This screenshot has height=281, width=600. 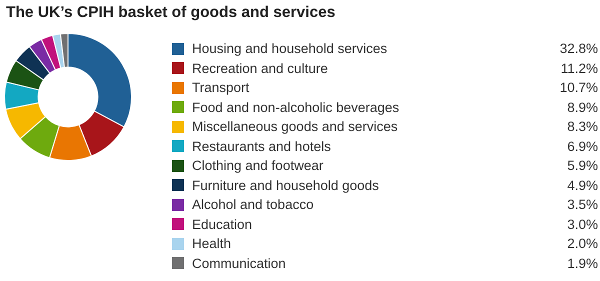 I want to click on legend-label: Miscellaneous goods and services, so click(x=295, y=126).